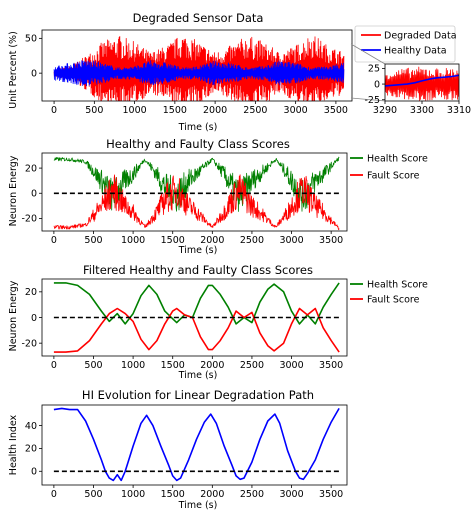 This screenshot has width=474, height=514. What do you see at coordinates (372, 100) in the screenshot?
I see `y-tick-label: -25` at bounding box center [372, 100].